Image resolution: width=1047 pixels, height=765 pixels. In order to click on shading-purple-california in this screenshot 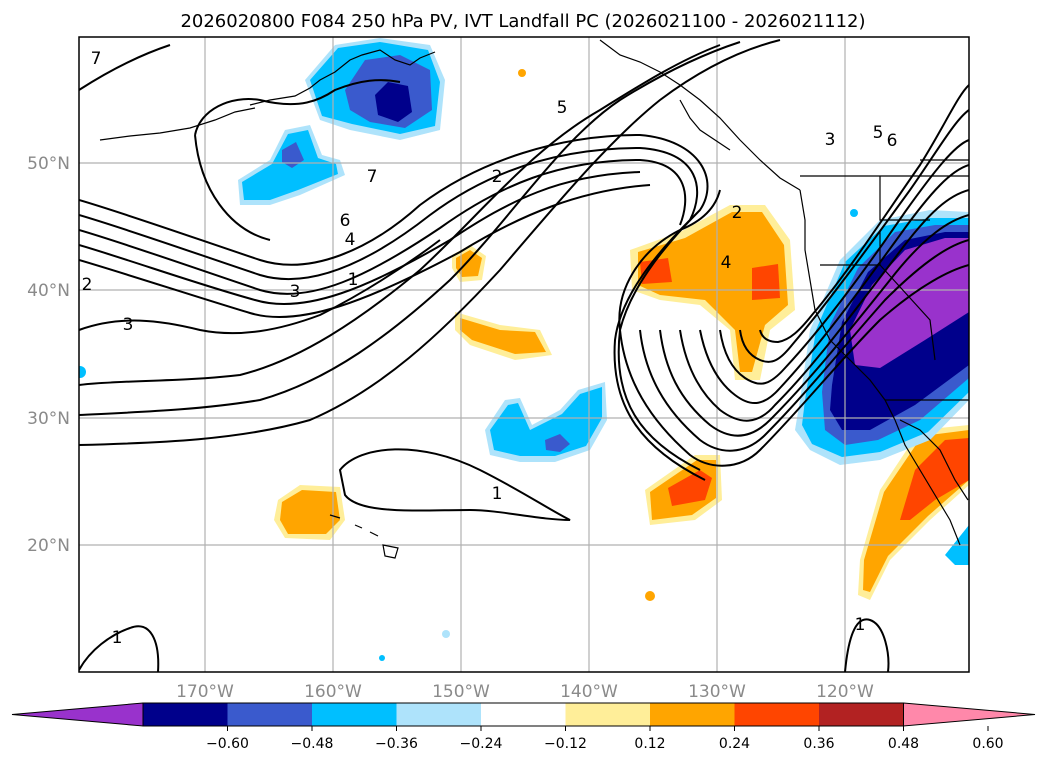, I will do `click(909, 303)`.